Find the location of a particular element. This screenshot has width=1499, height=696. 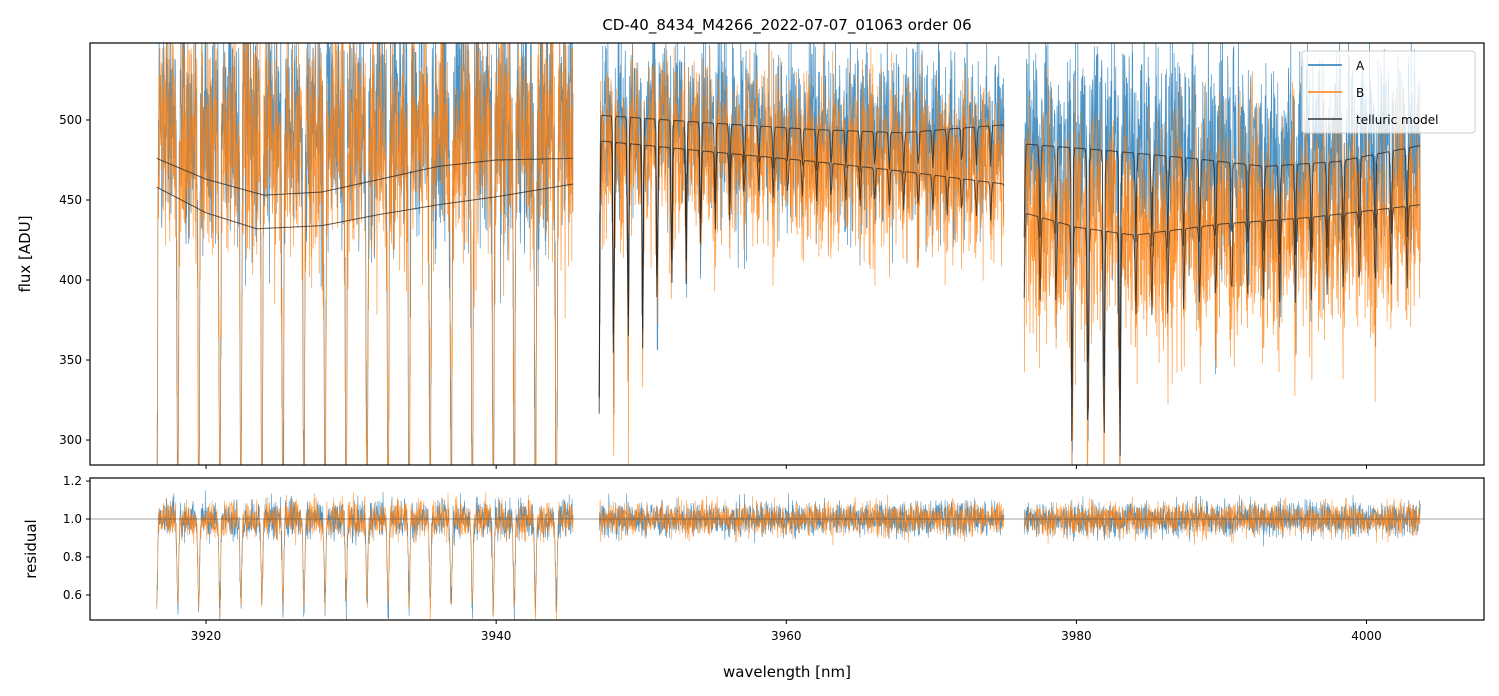

y-tick-label-top-350: 350 is located at coordinates (70, 360).